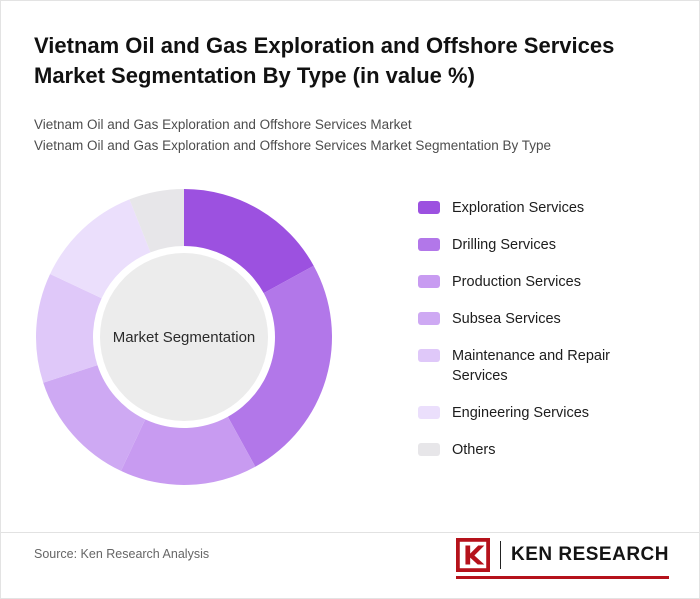  I want to click on legend-label: Engineering Services, so click(521, 413).